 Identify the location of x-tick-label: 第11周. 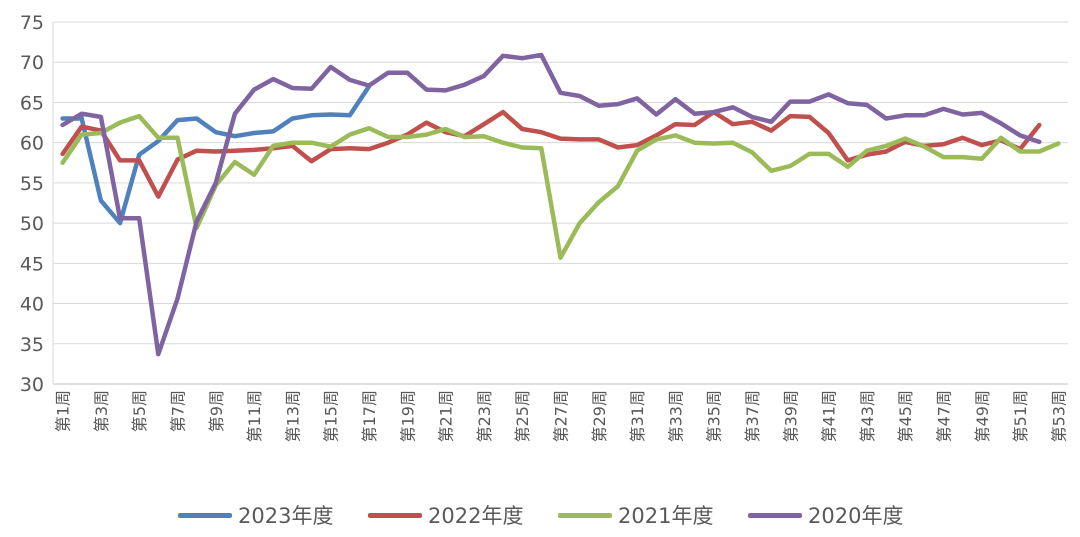
(254, 416).